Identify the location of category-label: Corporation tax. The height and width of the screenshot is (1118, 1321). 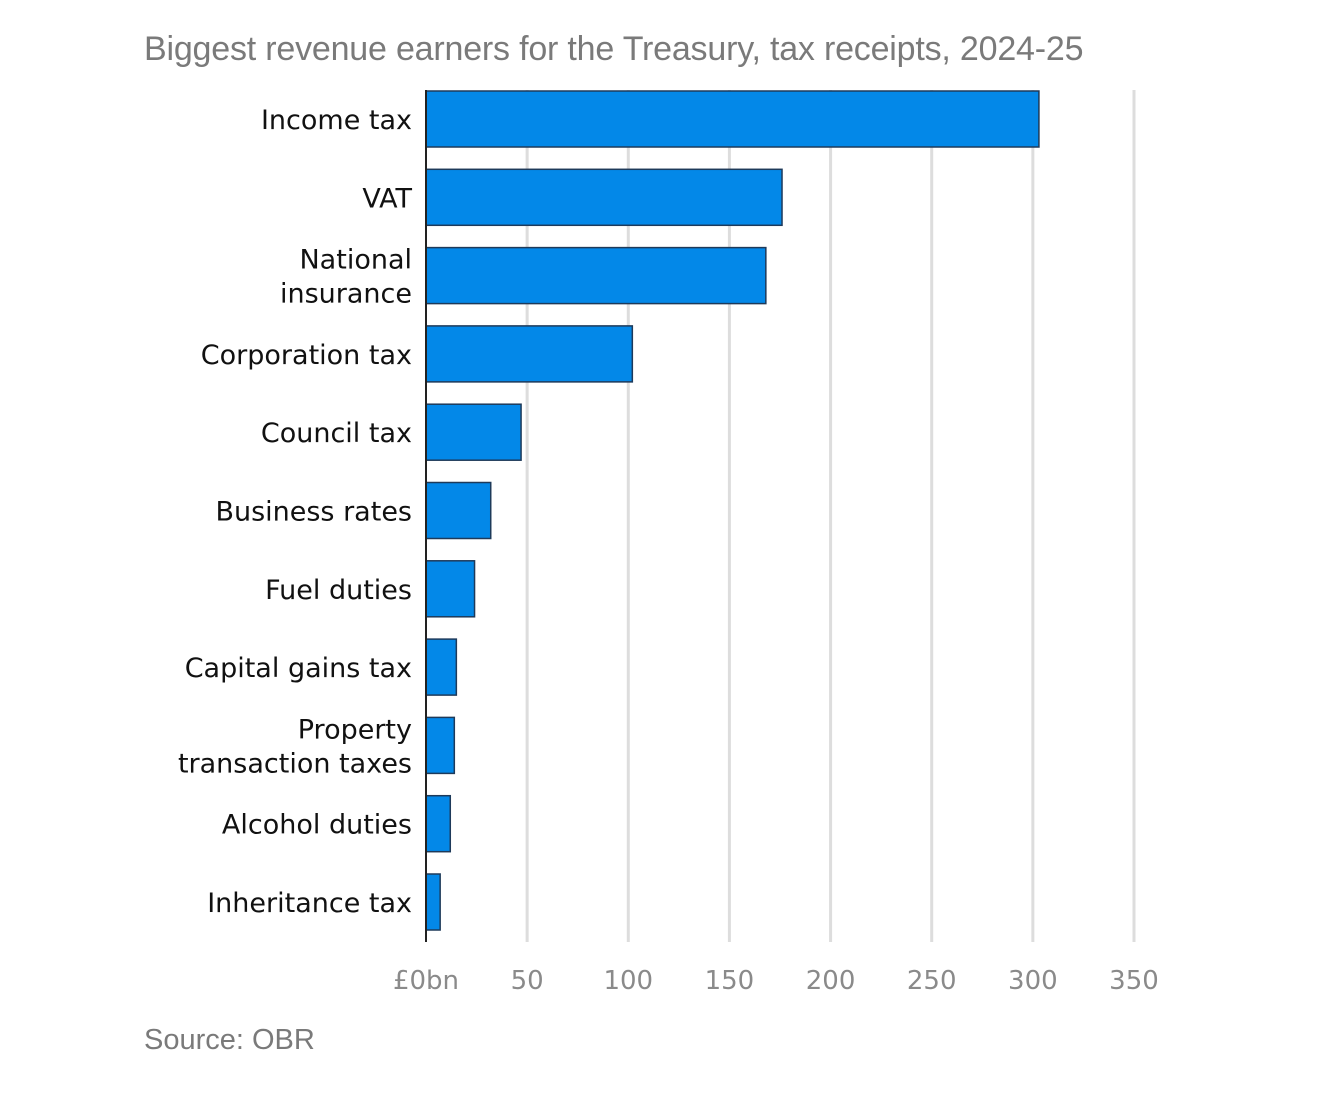
(306, 355).